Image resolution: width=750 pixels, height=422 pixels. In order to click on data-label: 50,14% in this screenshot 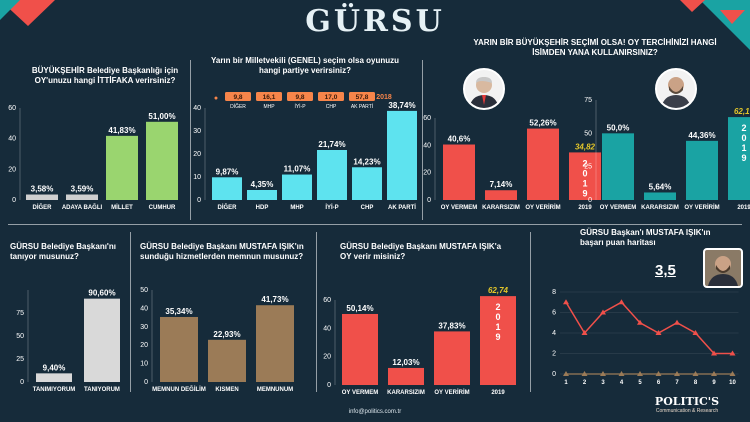, I will do `click(359, 308)`.